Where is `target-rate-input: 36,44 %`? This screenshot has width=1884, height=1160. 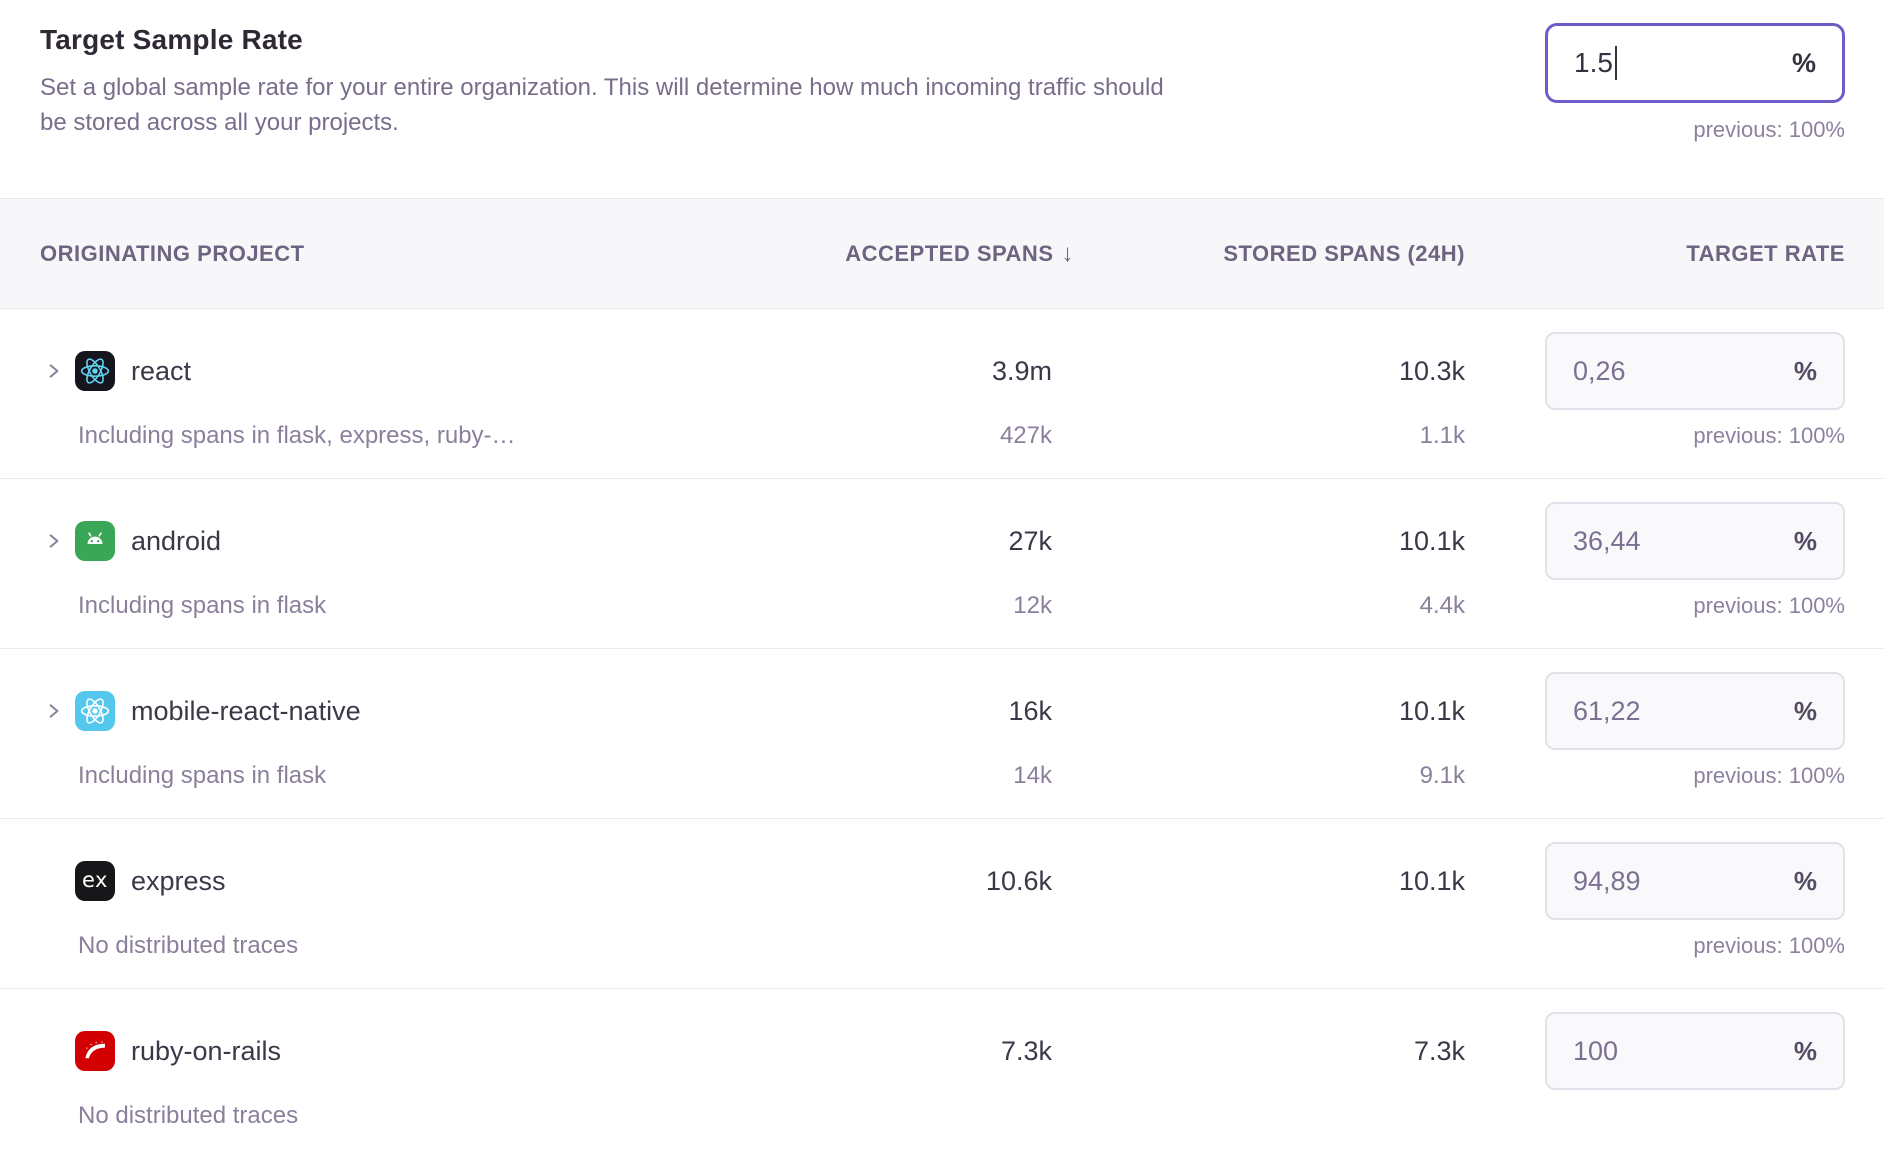 target-rate-input: 36,44 % is located at coordinates (1695, 541).